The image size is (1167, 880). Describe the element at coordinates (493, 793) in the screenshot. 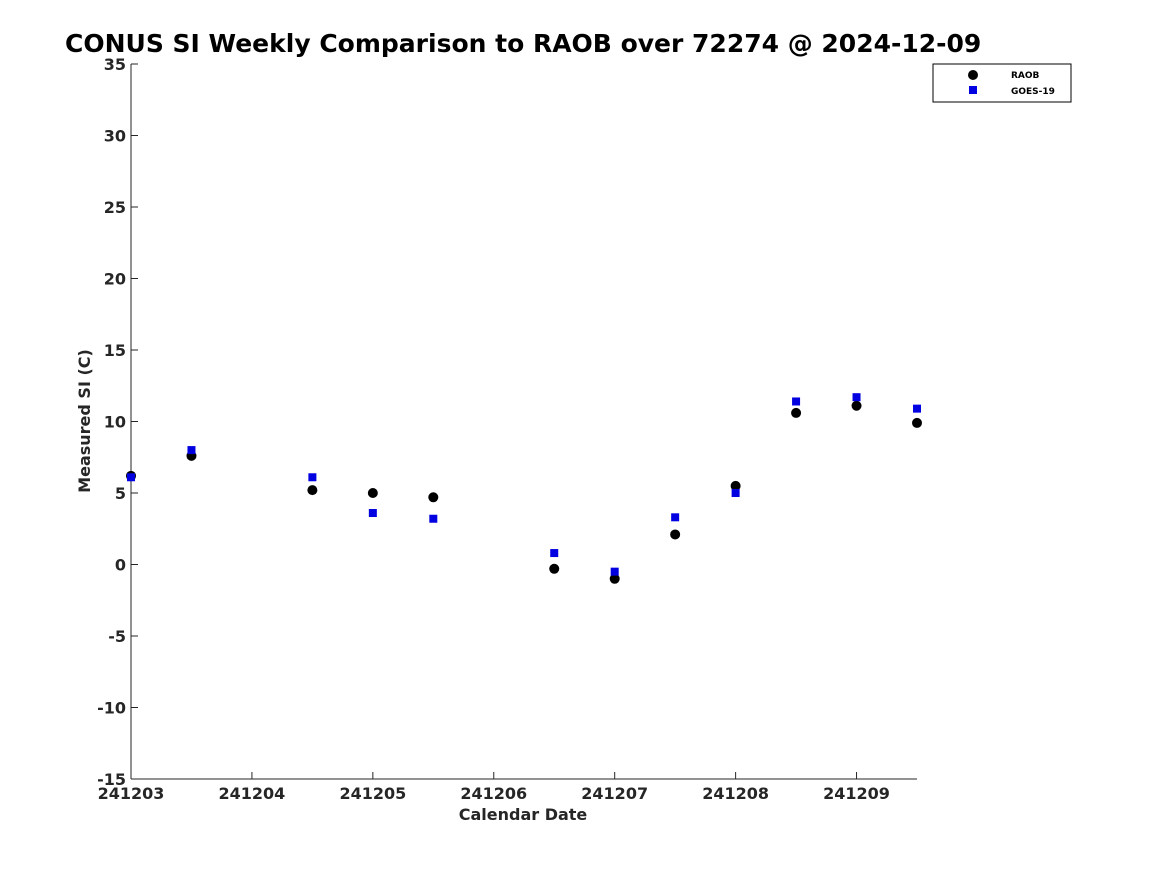

I see `x-tick-label: 241206` at that location.